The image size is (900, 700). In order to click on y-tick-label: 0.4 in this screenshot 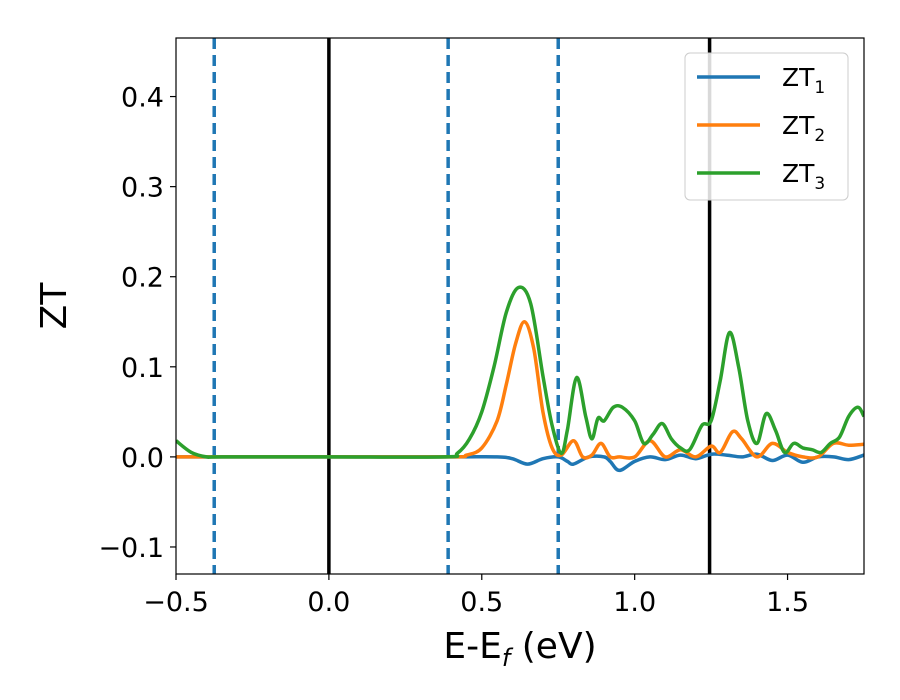, I will do `click(142, 98)`.